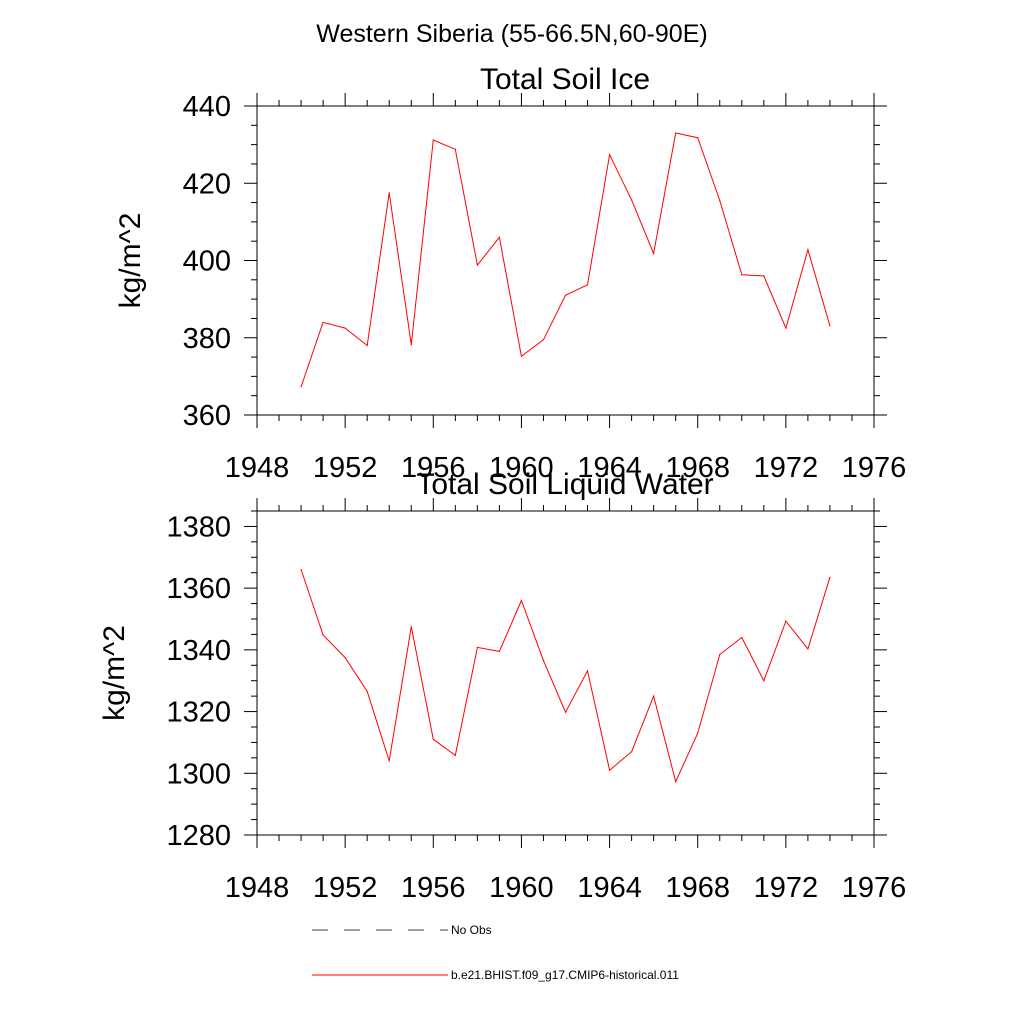  I want to click on legend-no-obs-label: No Obs, so click(471, 930).